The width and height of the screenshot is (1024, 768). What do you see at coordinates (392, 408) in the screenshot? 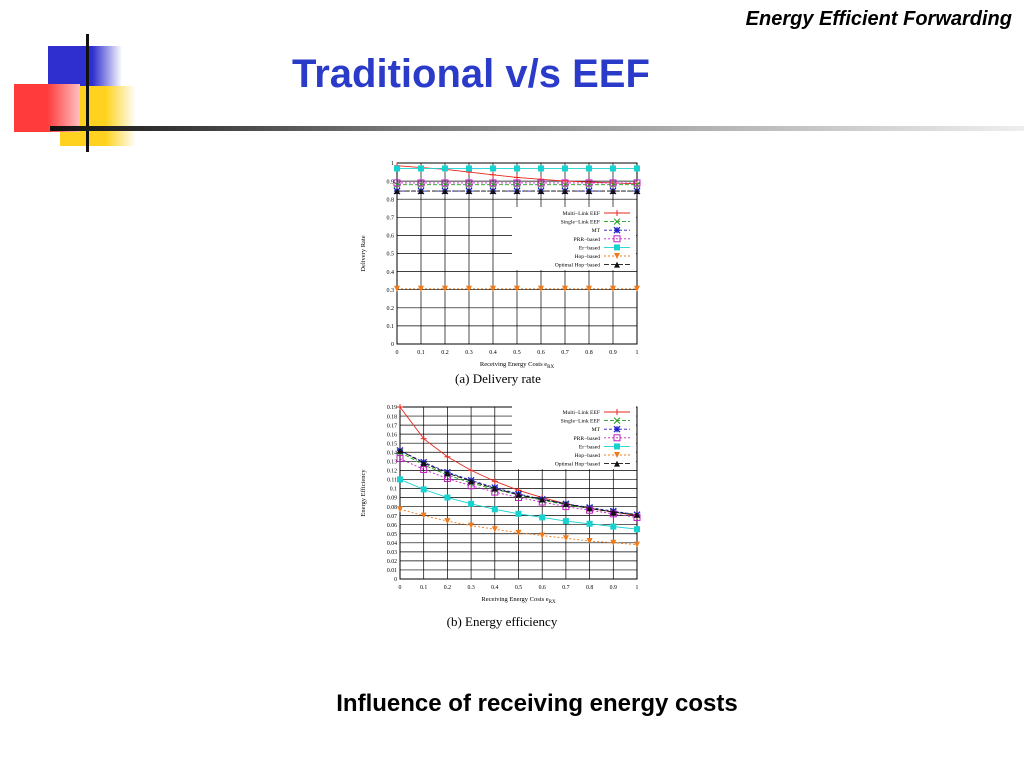
I see `y-tick-label: 0.19` at bounding box center [392, 408].